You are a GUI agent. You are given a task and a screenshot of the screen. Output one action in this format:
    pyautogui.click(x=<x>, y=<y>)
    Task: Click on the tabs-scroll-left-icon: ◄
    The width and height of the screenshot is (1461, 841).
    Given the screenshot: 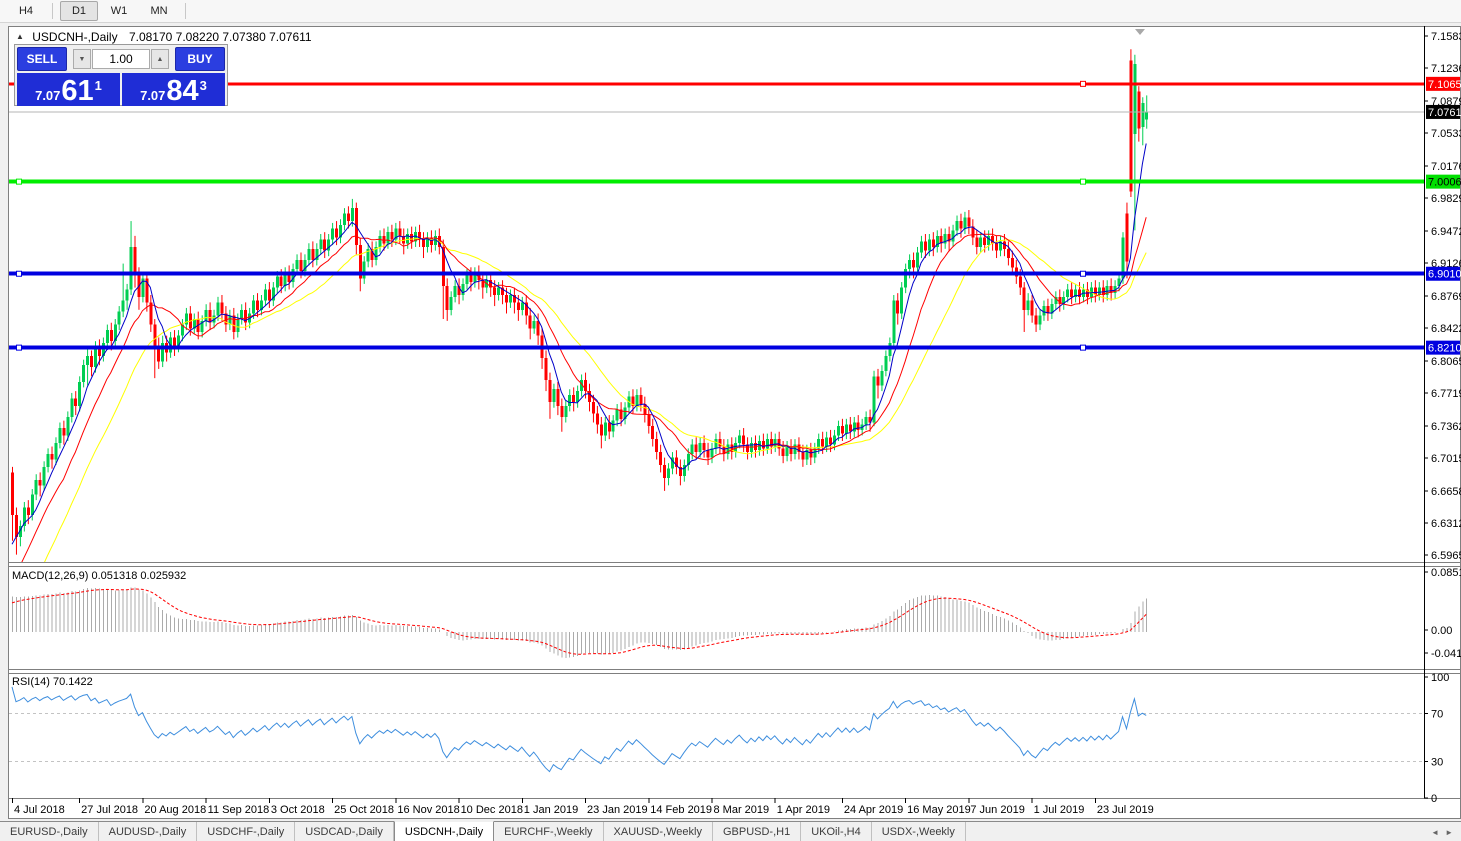 What is the action you would take?
    pyautogui.click(x=1435, y=832)
    